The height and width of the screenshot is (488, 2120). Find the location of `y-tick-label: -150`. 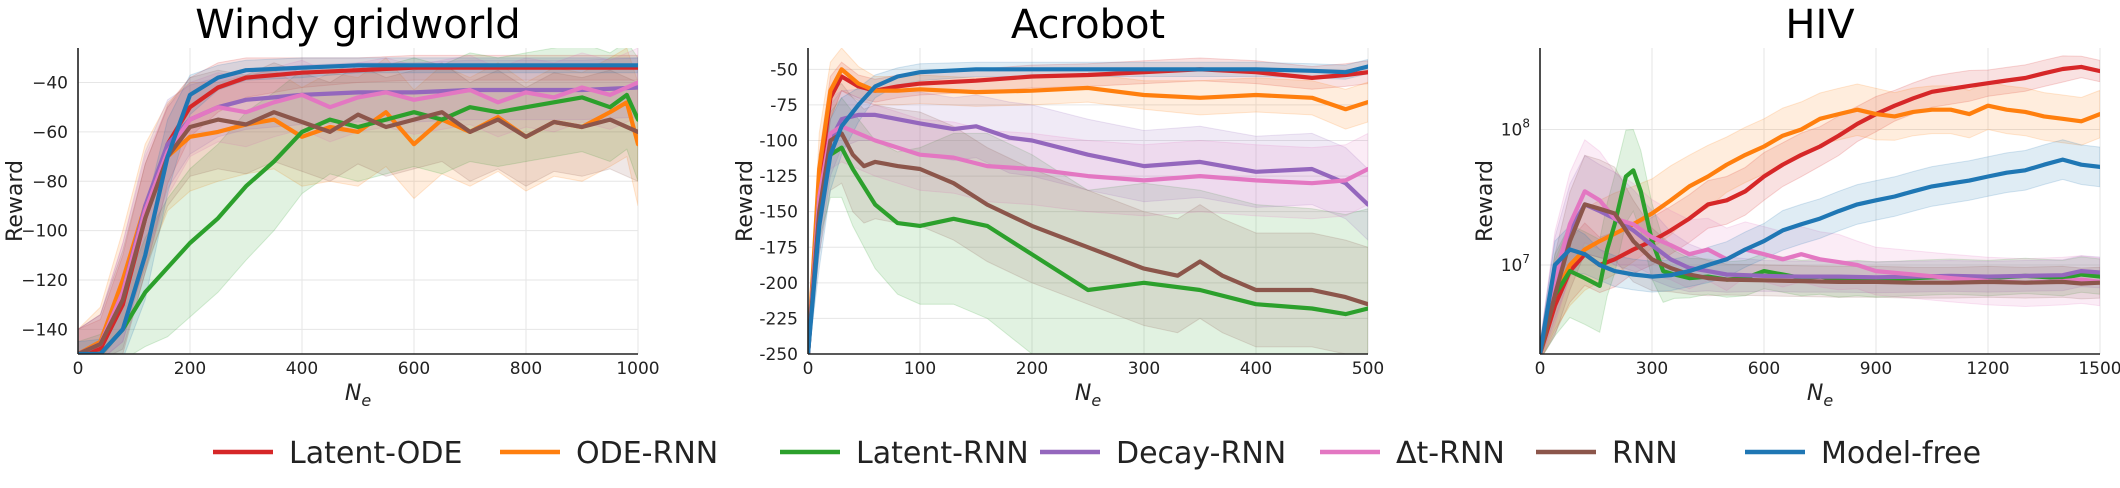

y-tick-label: -150 is located at coordinates (778, 213).